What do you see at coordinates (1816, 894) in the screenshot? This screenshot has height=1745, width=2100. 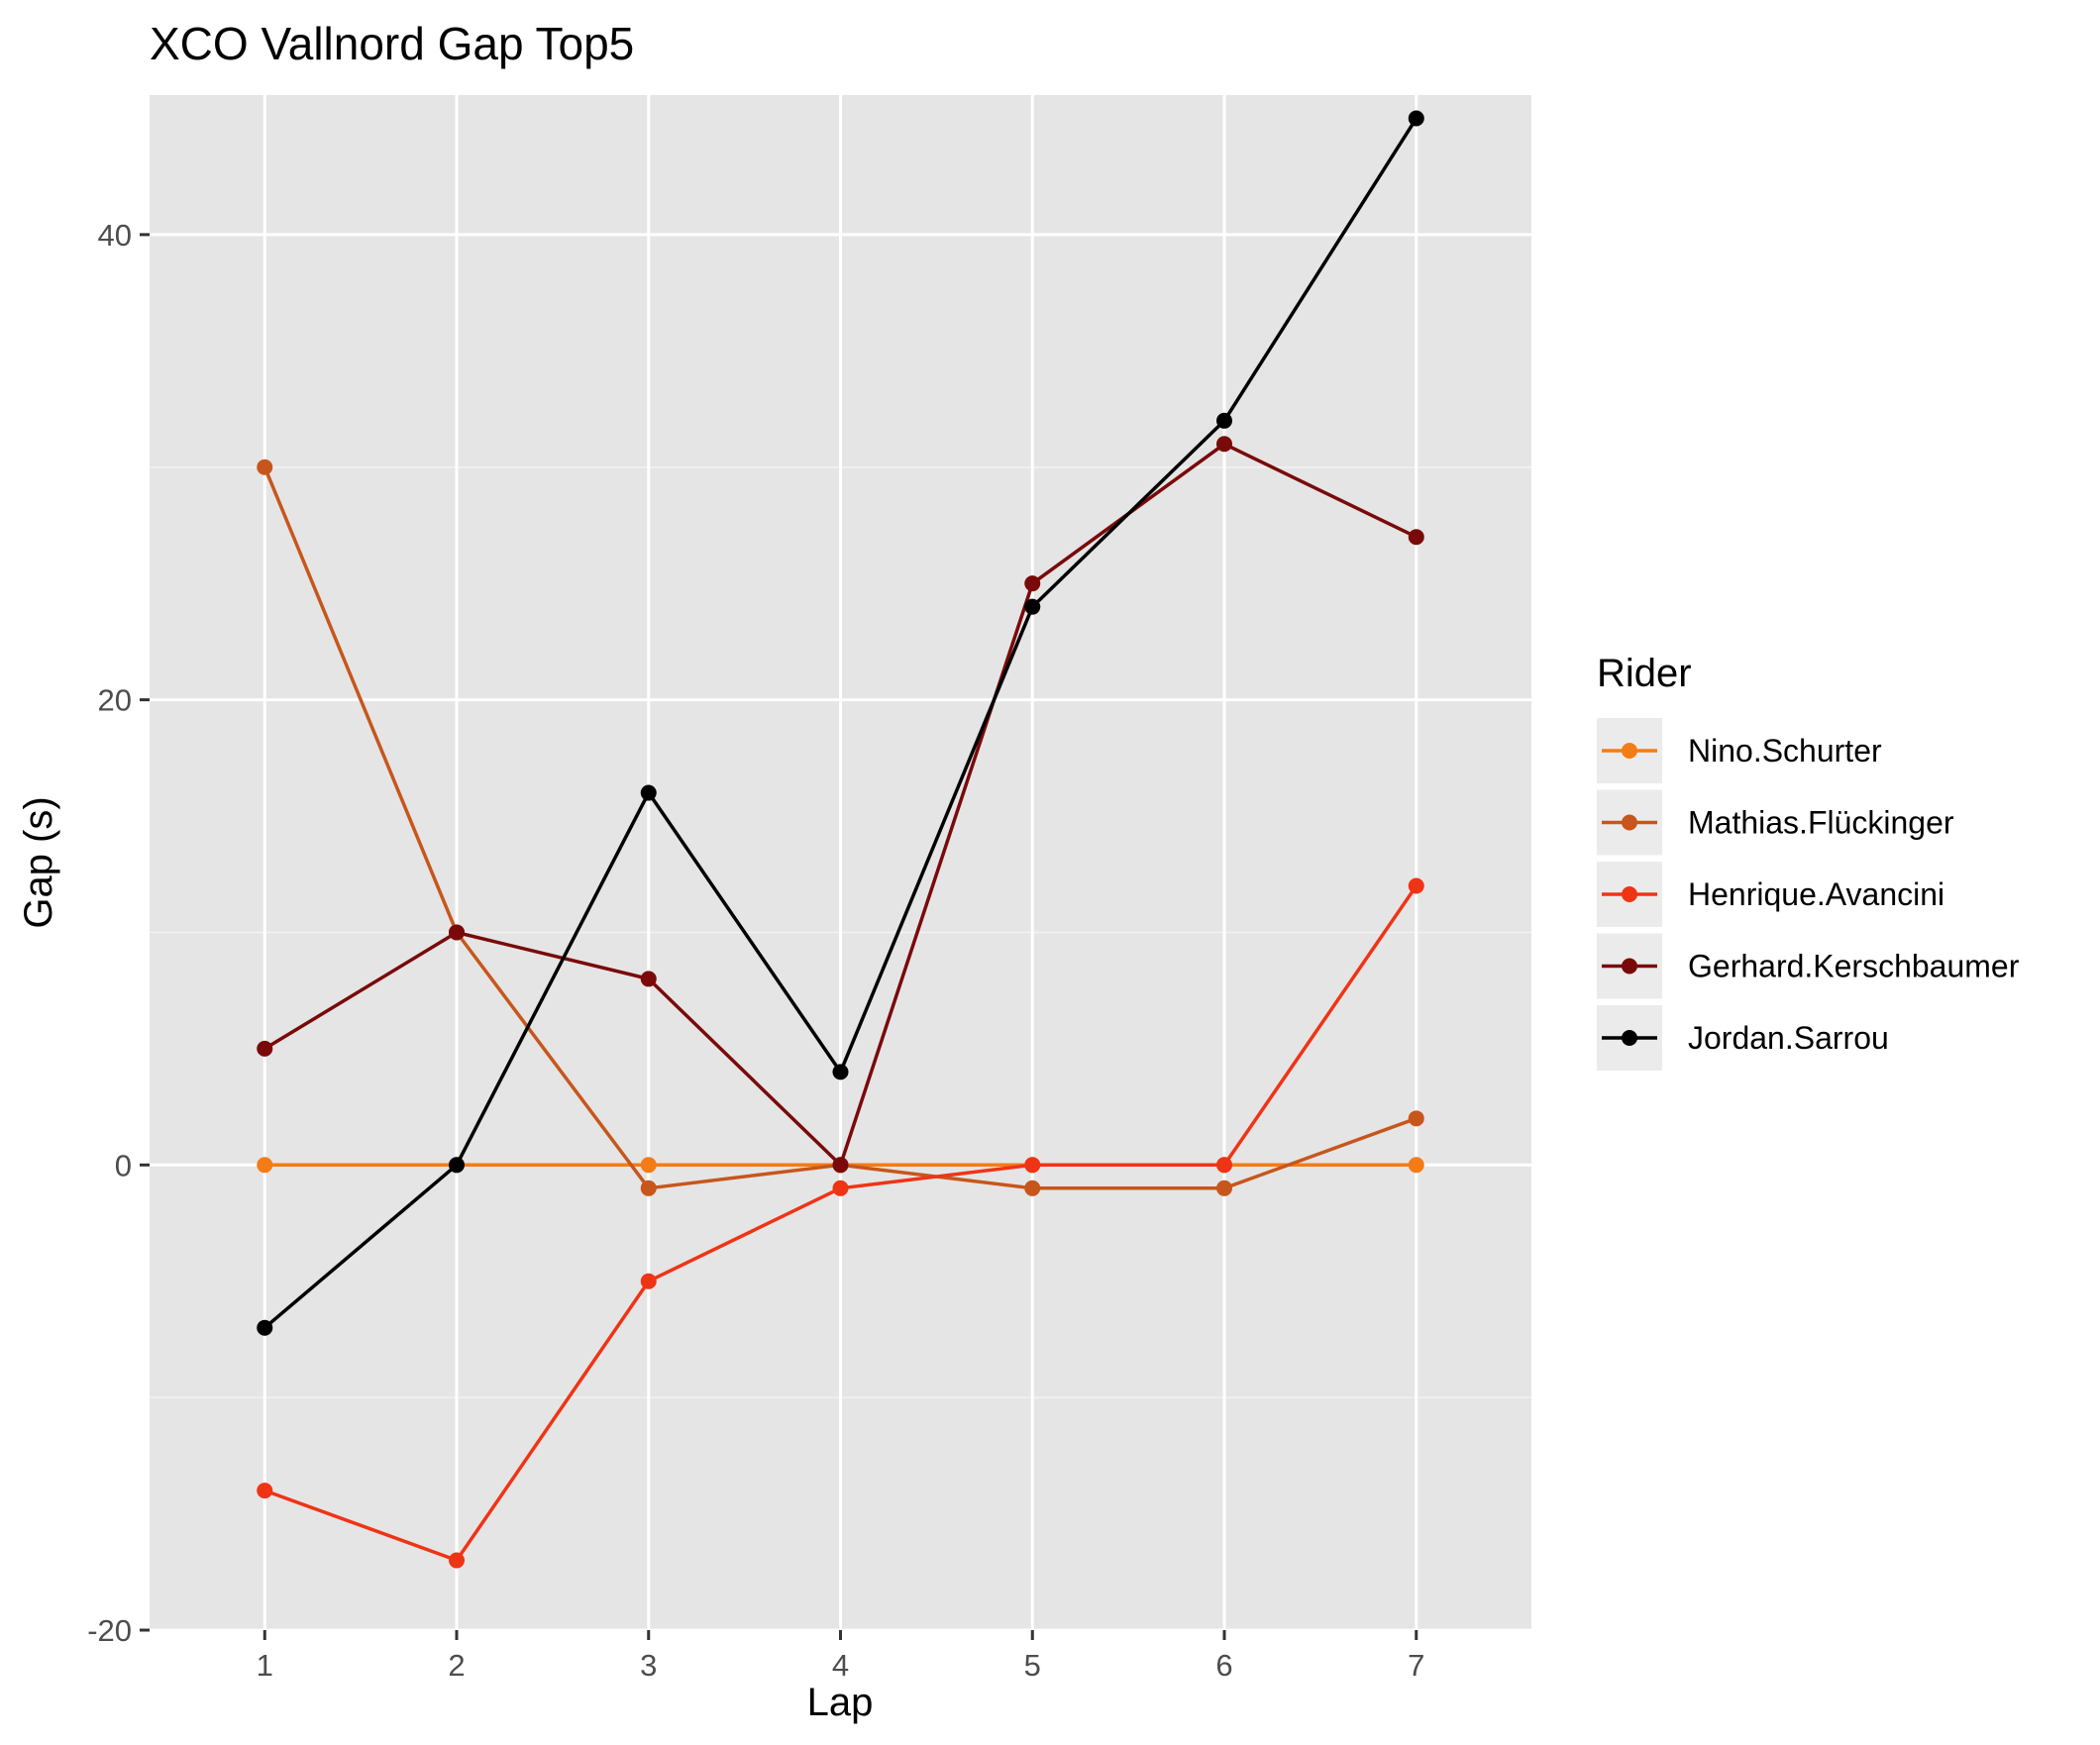 I see `legend-label: Henrique.Avancini` at bounding box center [1816, 894].